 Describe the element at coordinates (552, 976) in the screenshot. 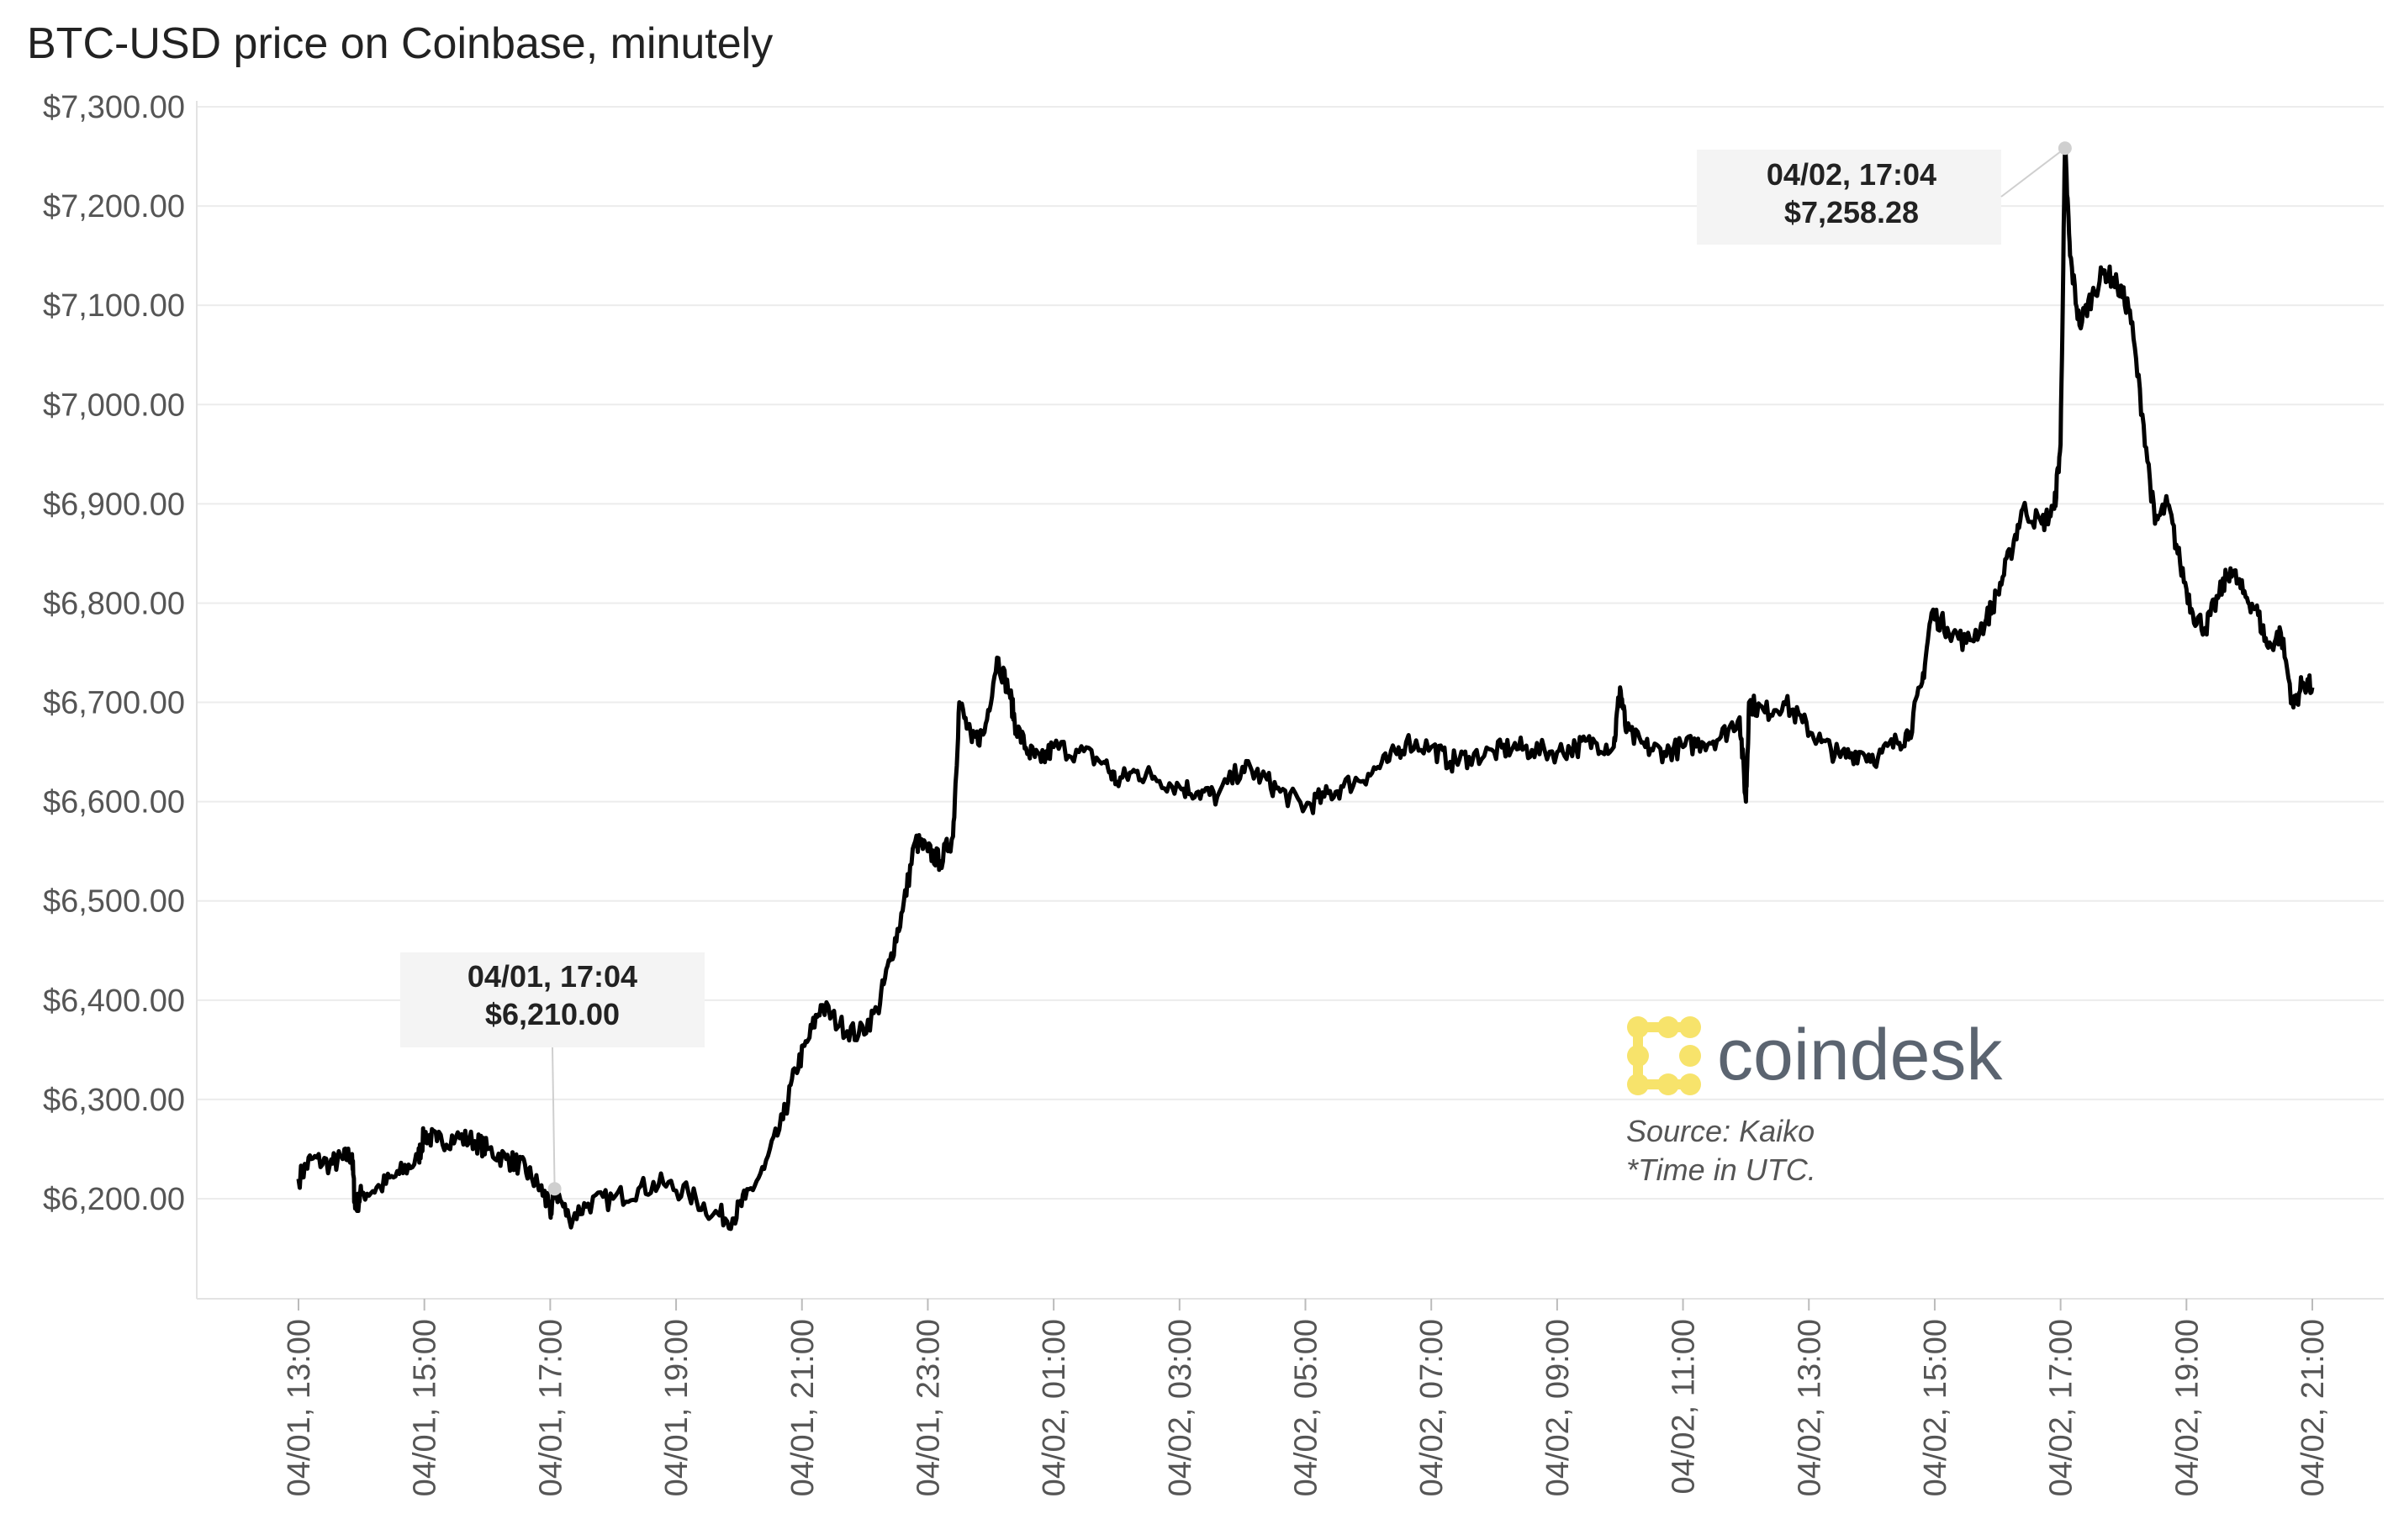

I see `annotation-low-time: 04/01, 17:04` at that location.